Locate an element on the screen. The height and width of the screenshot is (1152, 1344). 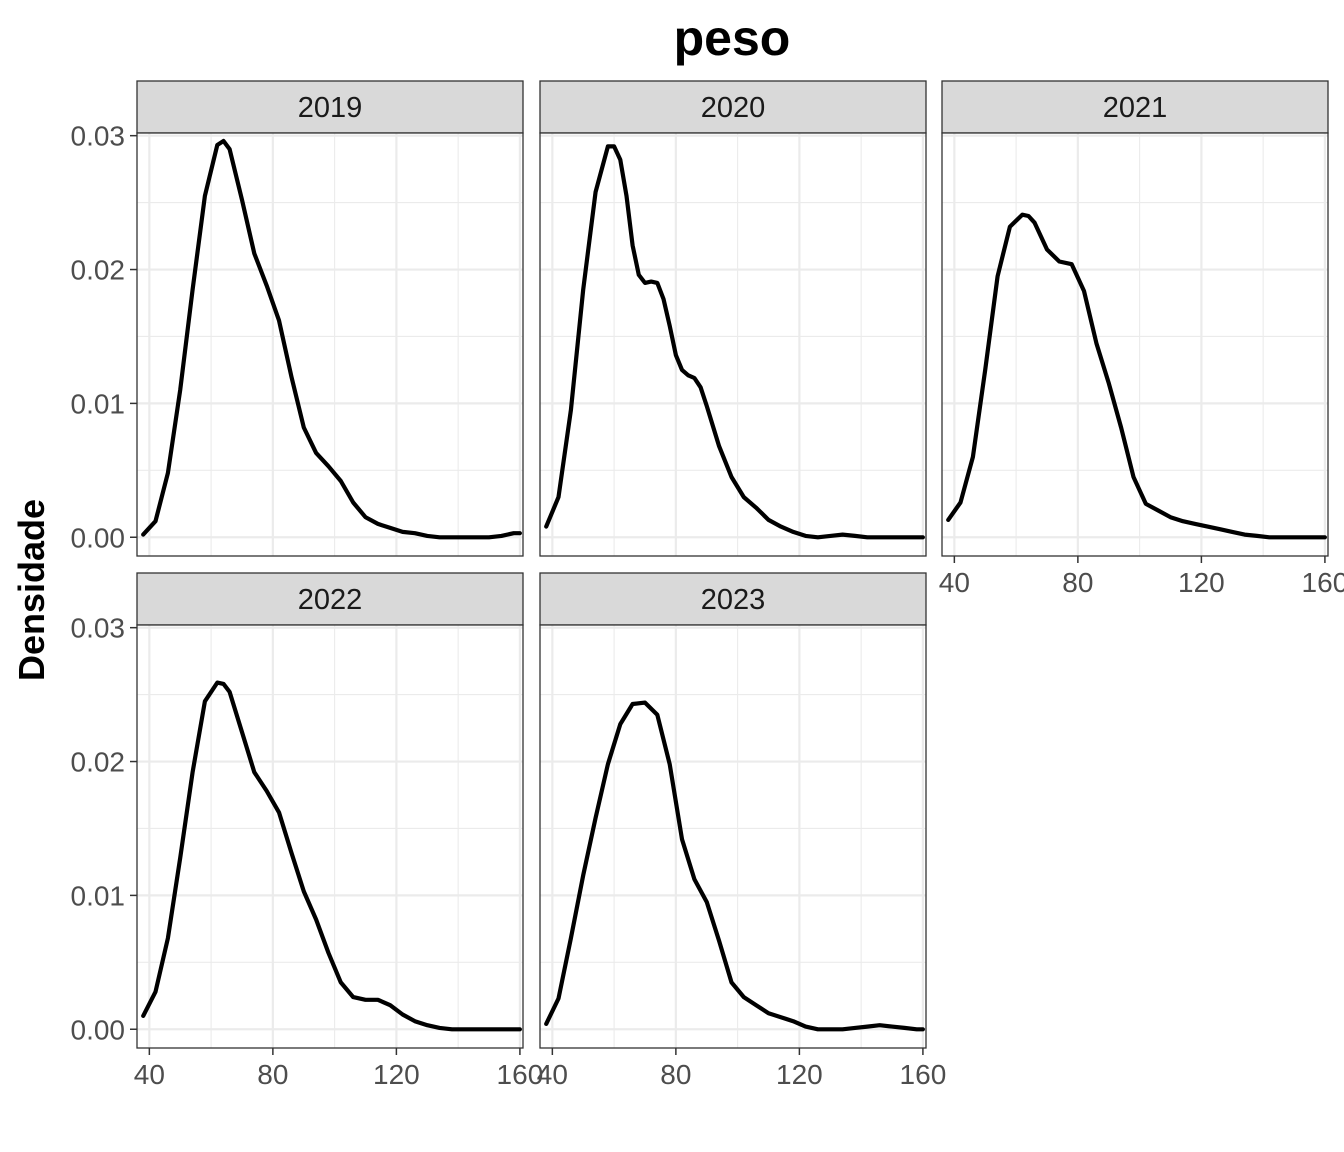
facet-panel-2020: 2020 is located at coordinates (733, 318).